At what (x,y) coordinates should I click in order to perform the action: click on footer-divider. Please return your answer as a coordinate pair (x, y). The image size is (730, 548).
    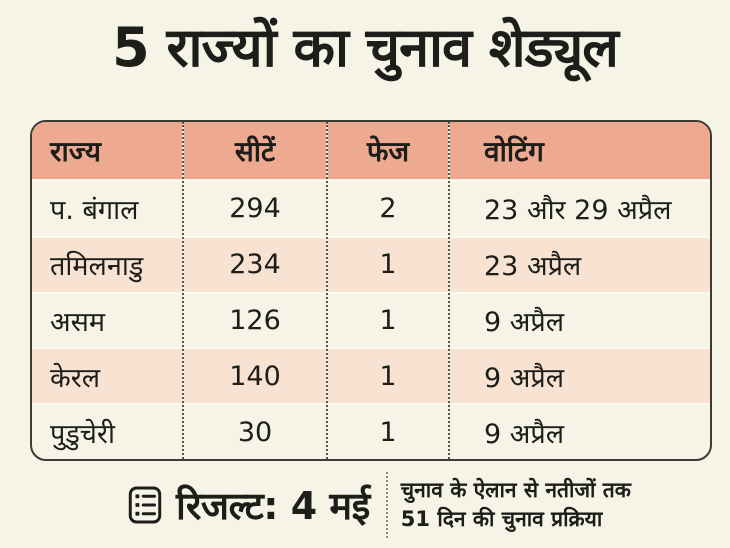
    Looking at the image, I should click on (386, 505).